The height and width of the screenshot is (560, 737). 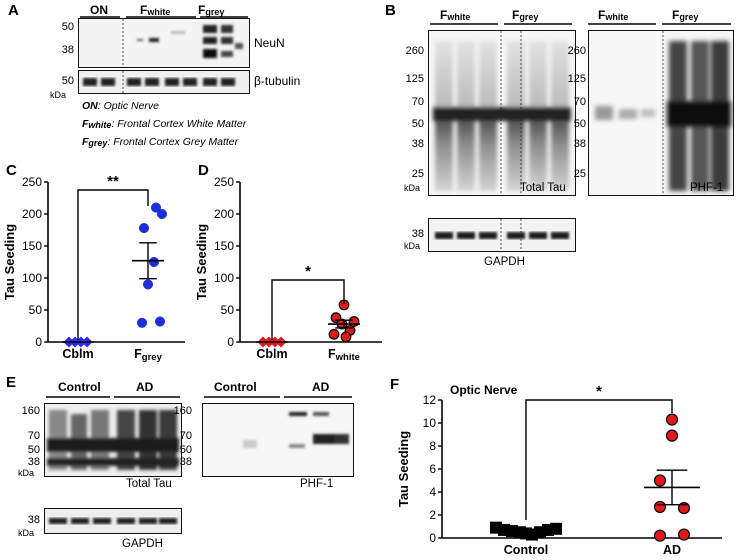 What do you see at coordinates (224, 278) in the screenshot?
I see `y-tick-label-d: 100` at bounding box center [224, 278].